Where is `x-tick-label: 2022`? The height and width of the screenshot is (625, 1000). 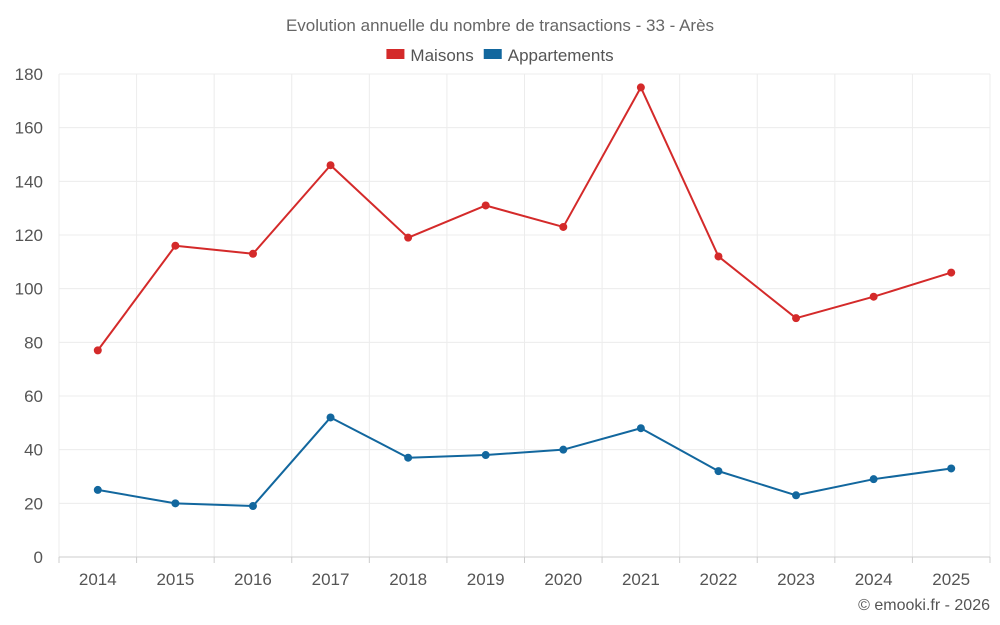
x-tick-label: 2022 is located at coordinates (719, 579).